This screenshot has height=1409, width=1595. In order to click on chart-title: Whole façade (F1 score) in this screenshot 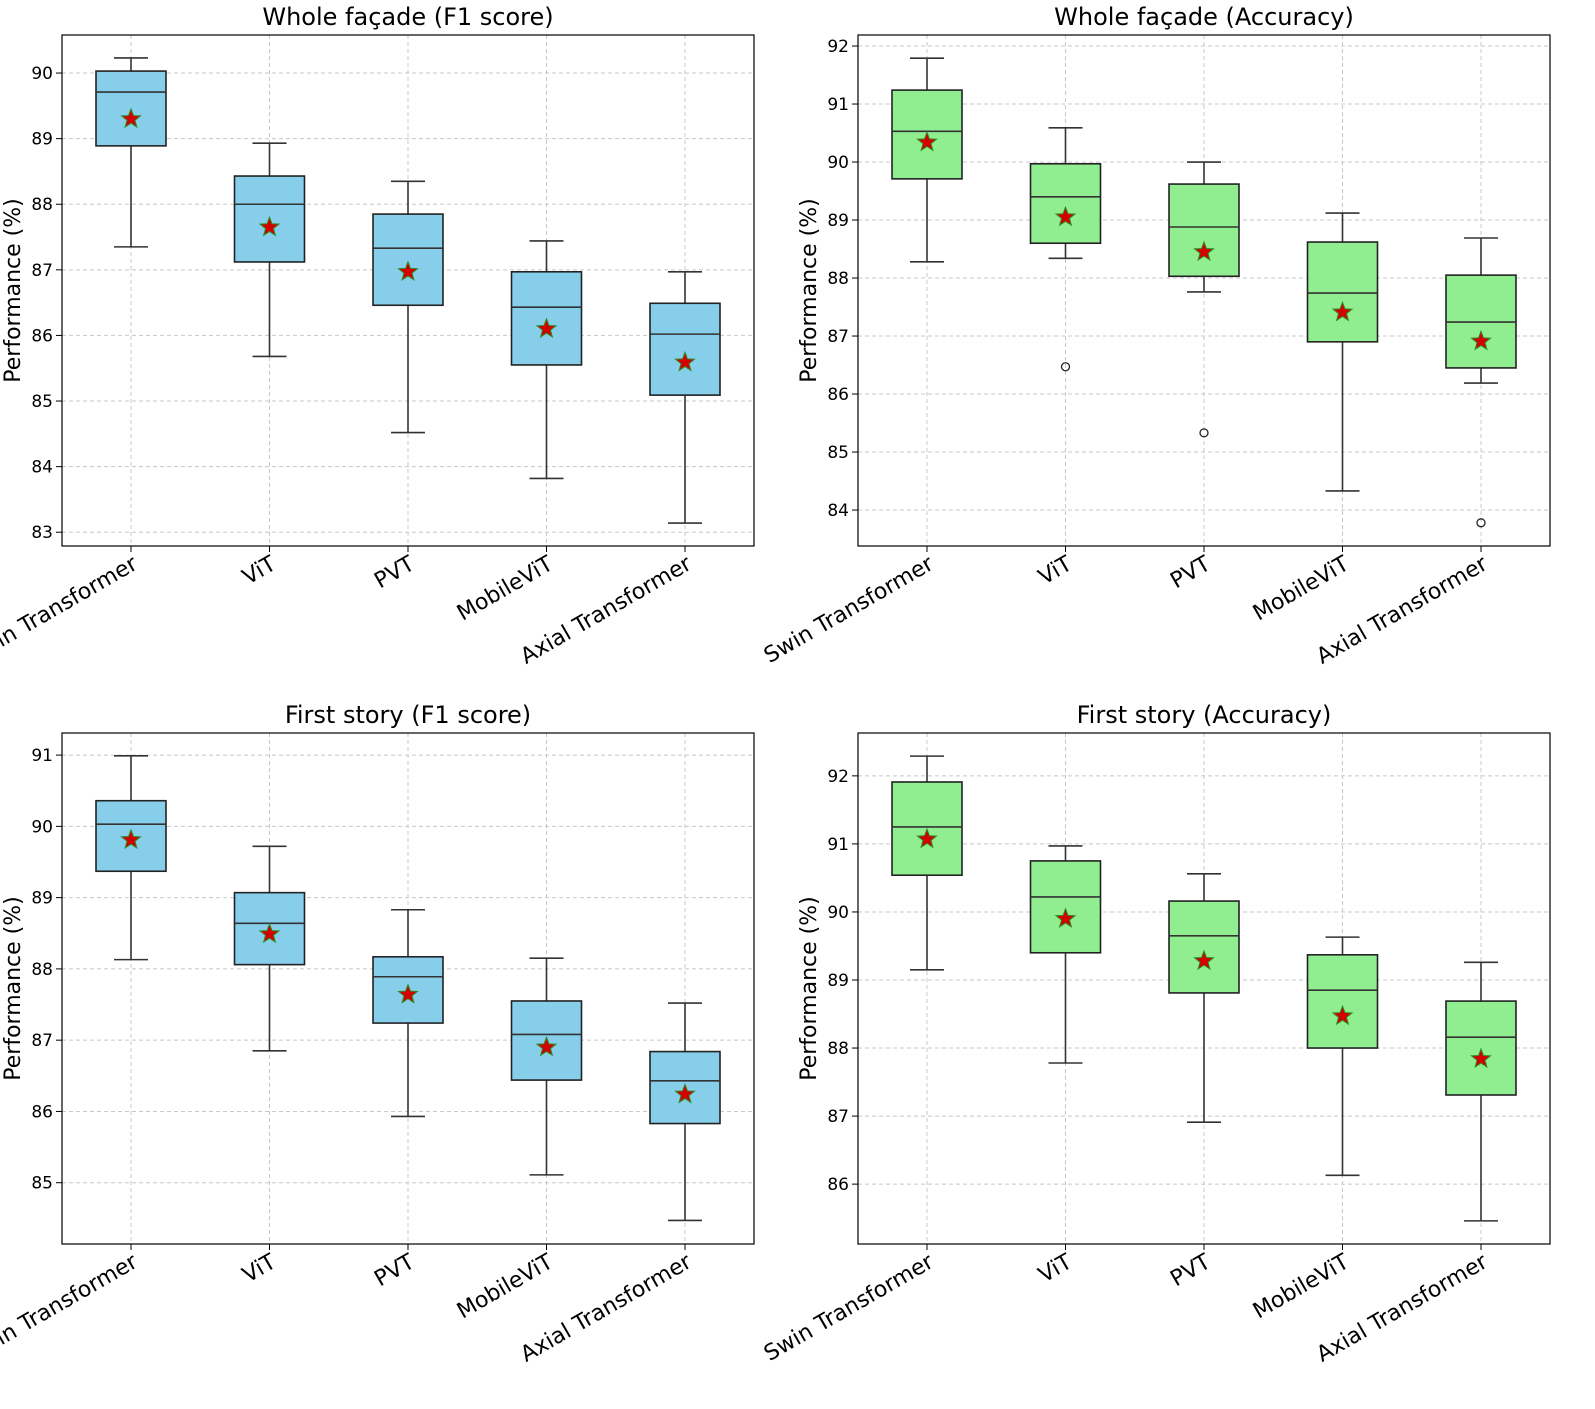, I will do `click(407, 17)`.